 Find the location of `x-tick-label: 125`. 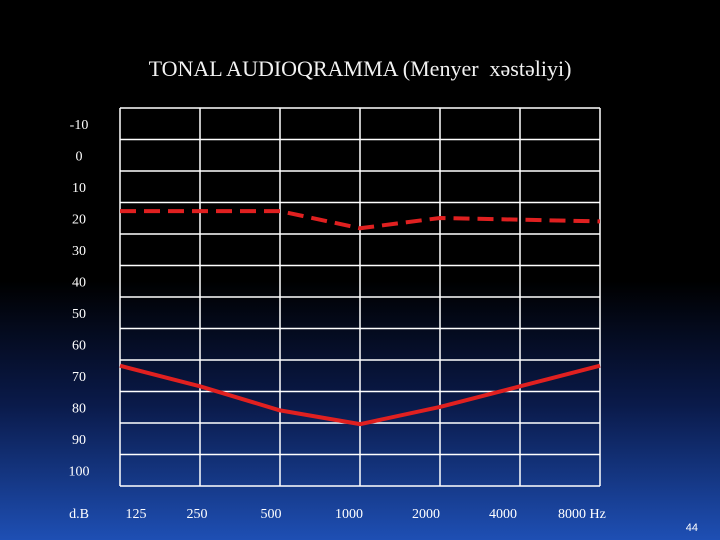

x-tick-label: 125 is located at coordinates (136, 514).